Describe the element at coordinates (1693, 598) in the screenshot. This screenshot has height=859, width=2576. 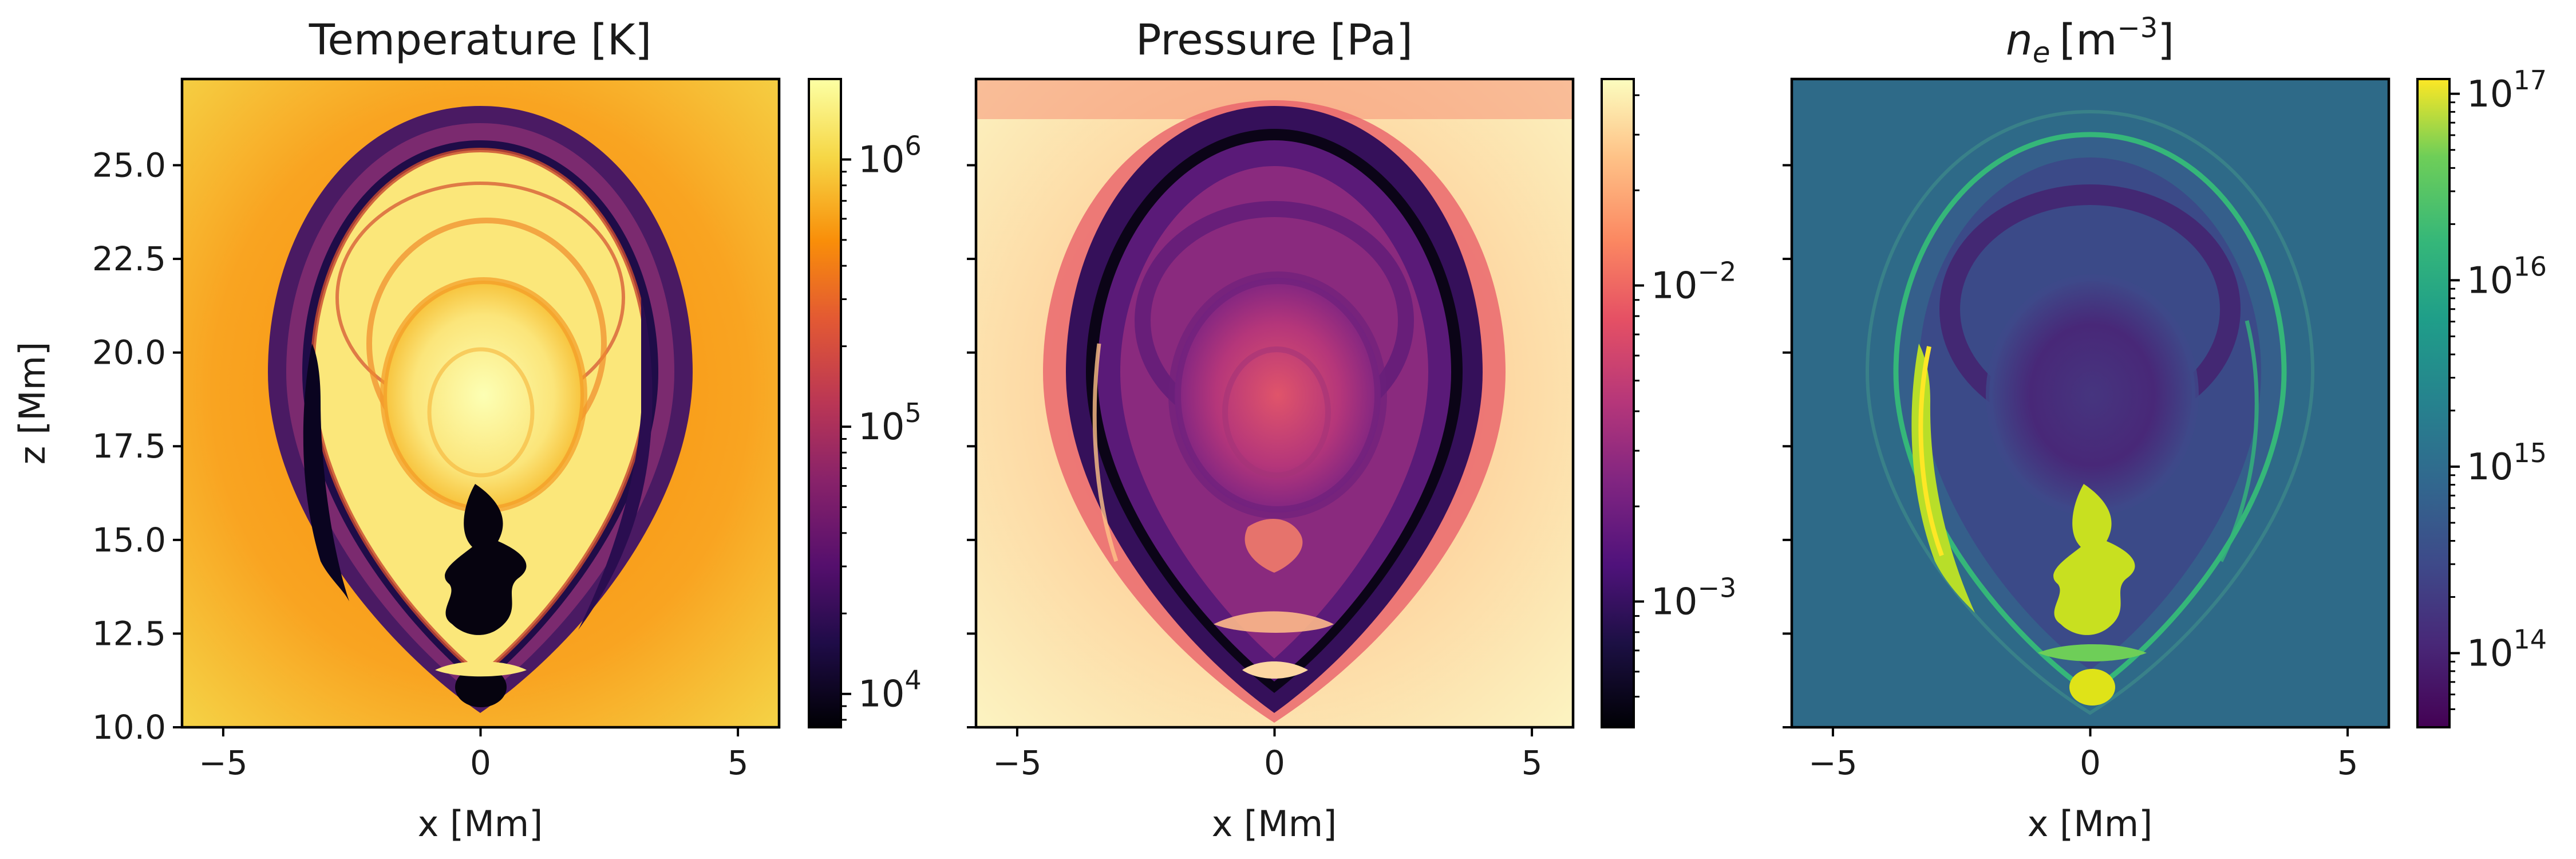
I see `colorbar-tick-label: 10⁻³` at that location.